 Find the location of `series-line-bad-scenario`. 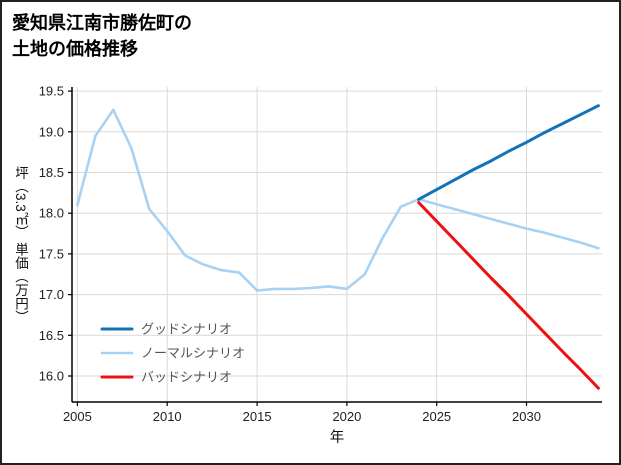

series-line-bad-scenario is located at coordinates (508, 295).